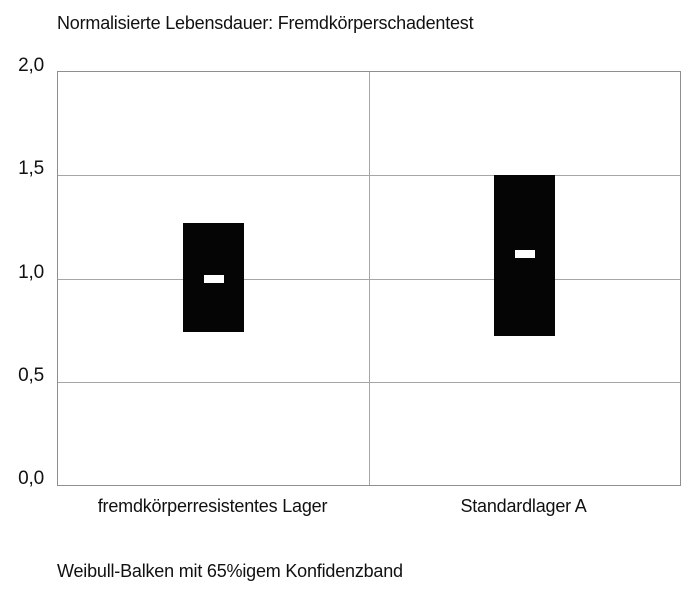 Image resolution: width=690 pixels, height=600 pixels. Describe the element at coordinates (212, 506) in the screenshot. I see `x-category-label: fremdkörperresistentes Lager` at that location.